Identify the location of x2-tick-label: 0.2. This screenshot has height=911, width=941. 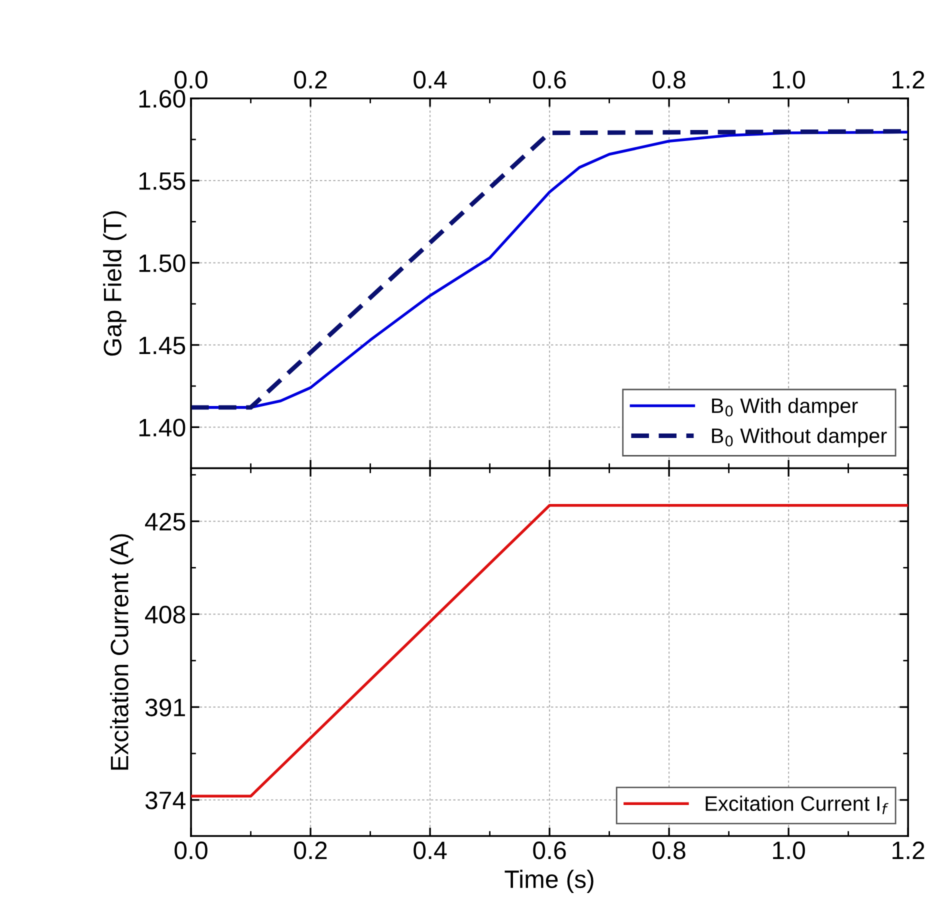
(310, 79).